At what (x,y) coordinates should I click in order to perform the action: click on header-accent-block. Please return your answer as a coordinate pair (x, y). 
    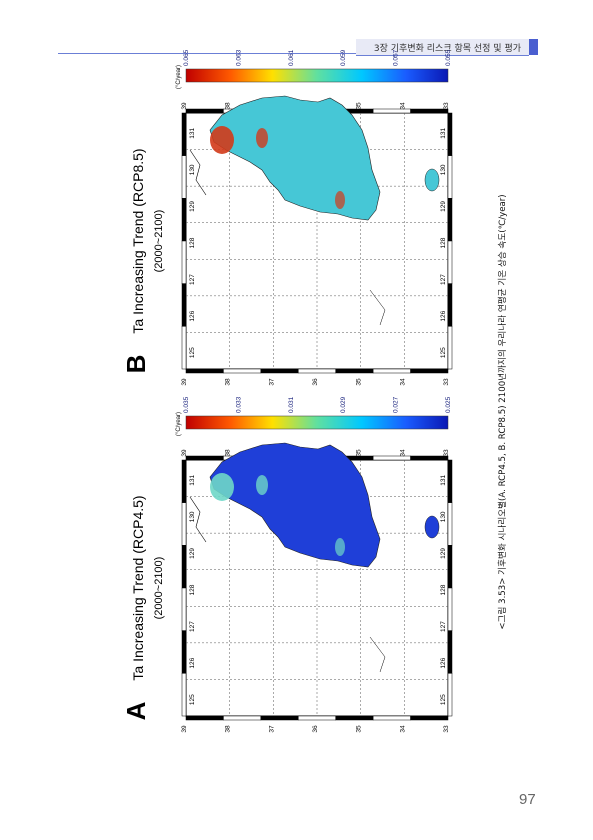
    Looking at the image, I should click on (533, 47).